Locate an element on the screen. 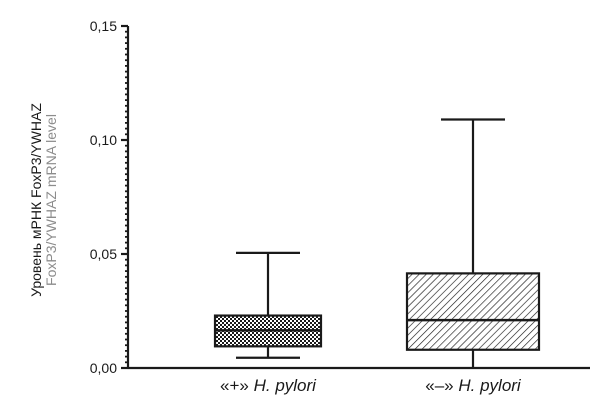 This screenshot has width=598, height=399. category-label: «+» H. pylori is located at coordinates (268, 385).